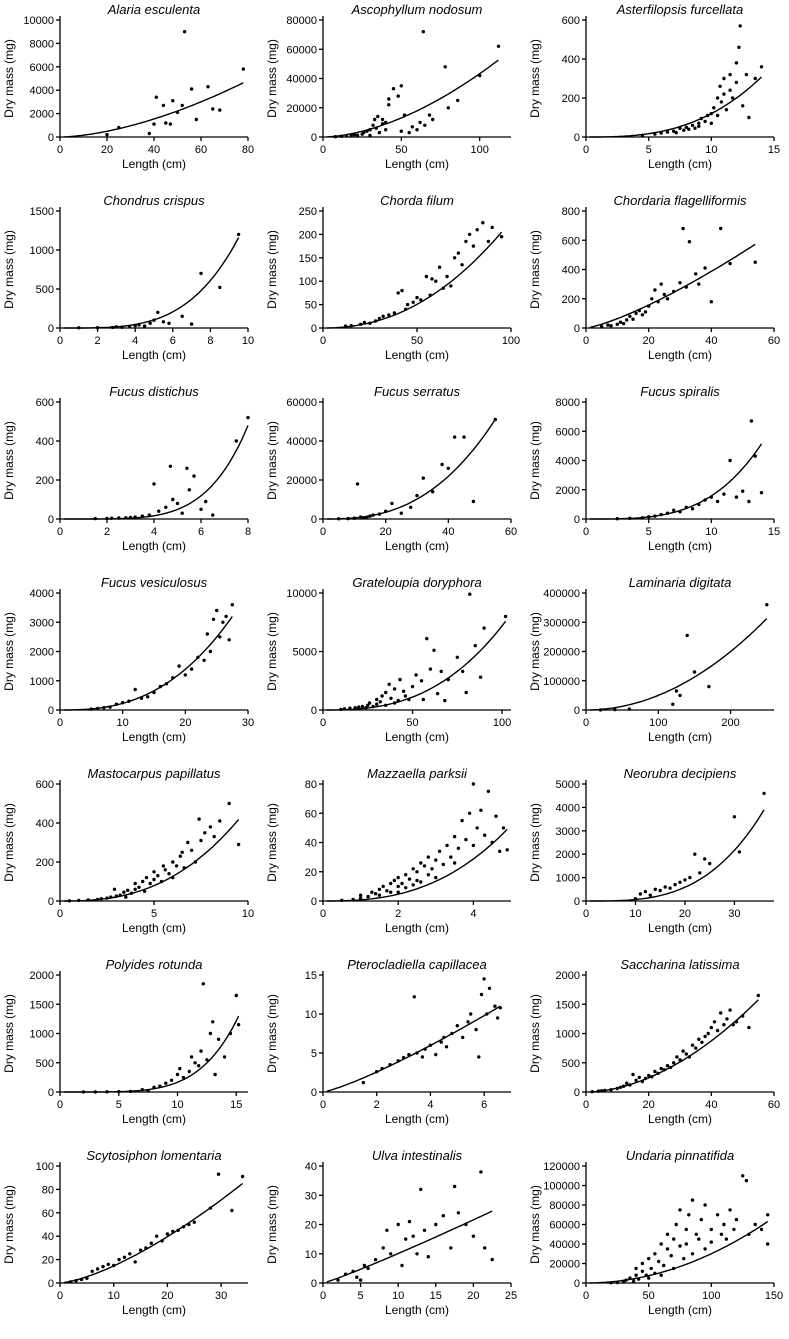 The image size is (789, 1339). I want to click on y-tick-label: 40000, so click(301, 80).